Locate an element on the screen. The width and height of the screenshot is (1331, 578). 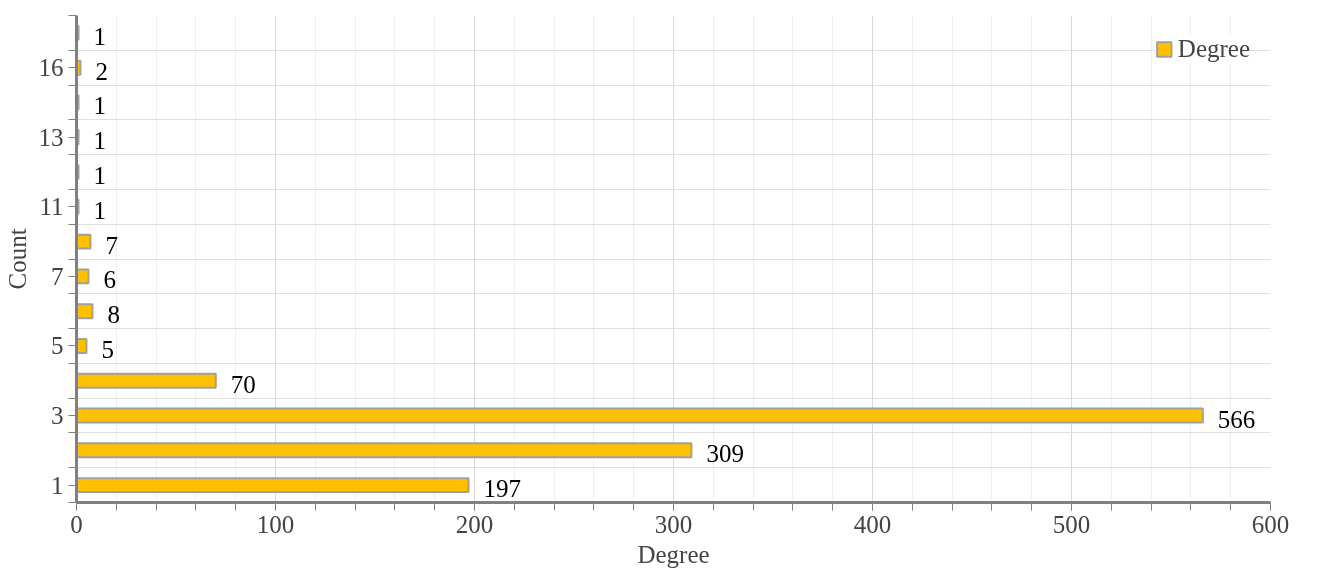
y-tick-label: 16 is located at coordinates (51, 68).